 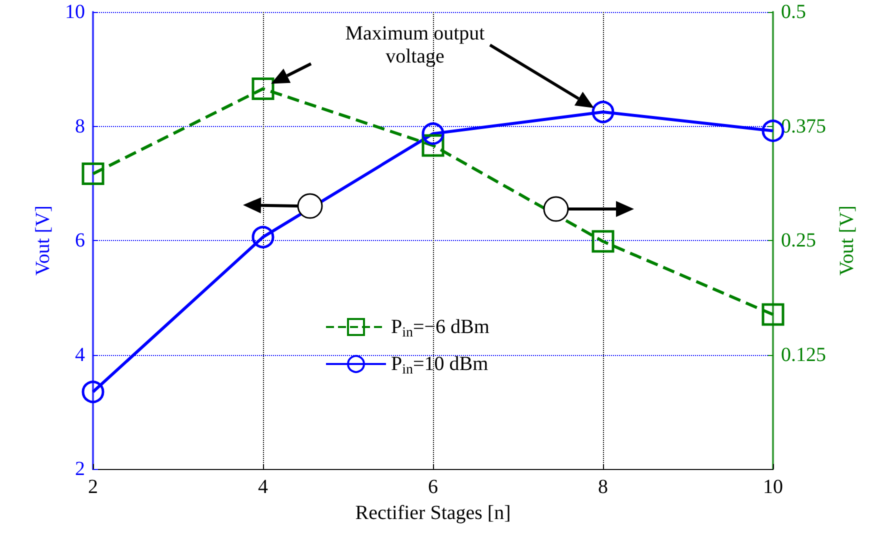 I want to click on y-tick-label: 6, so click(x=80, y=241).